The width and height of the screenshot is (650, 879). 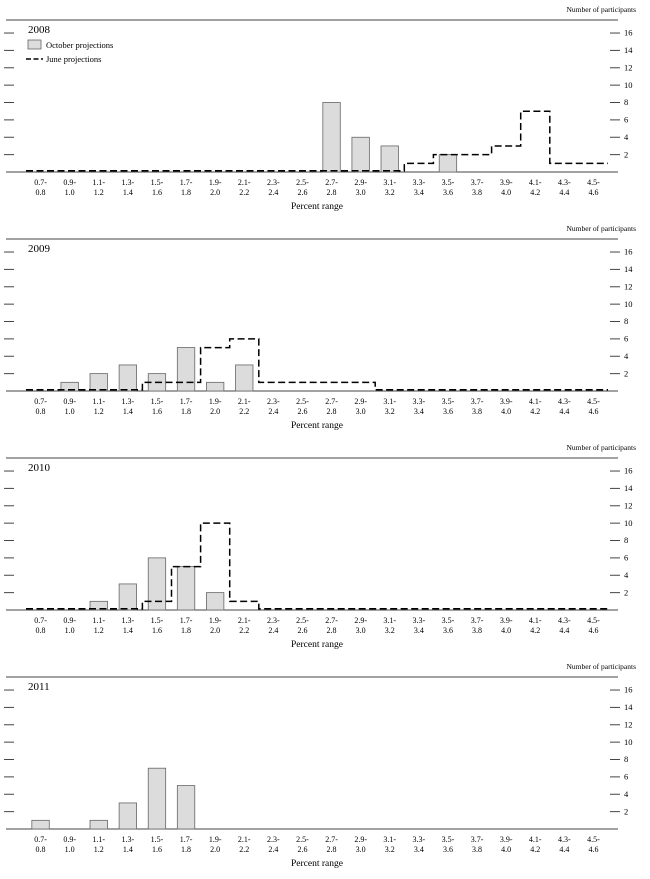 What do you see at coordinates (34, 44) in the screenshot?
I see `legend-october-swatch` at bounding box center [34, 44].